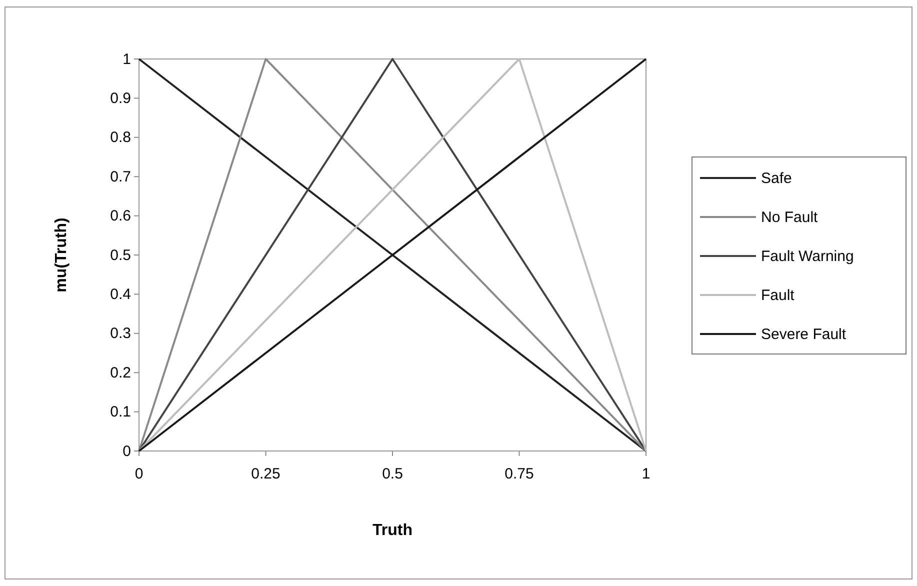 The width and height of the screenshot is (917, 586). What do you see at coordinates (120, 216) in the screenshot?
I see `y-tick-label: 0.6` at bounding box center [120, 216].